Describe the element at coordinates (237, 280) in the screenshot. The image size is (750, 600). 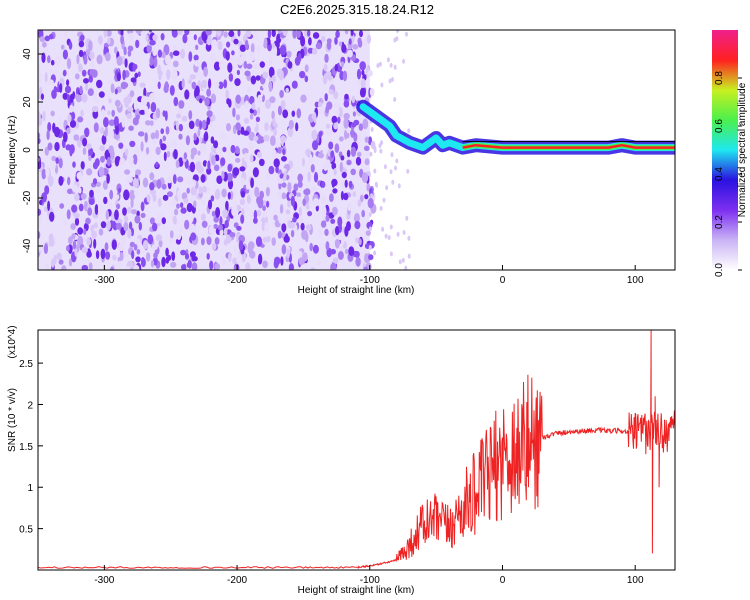
I see `x-tick-label: -200` at that location.